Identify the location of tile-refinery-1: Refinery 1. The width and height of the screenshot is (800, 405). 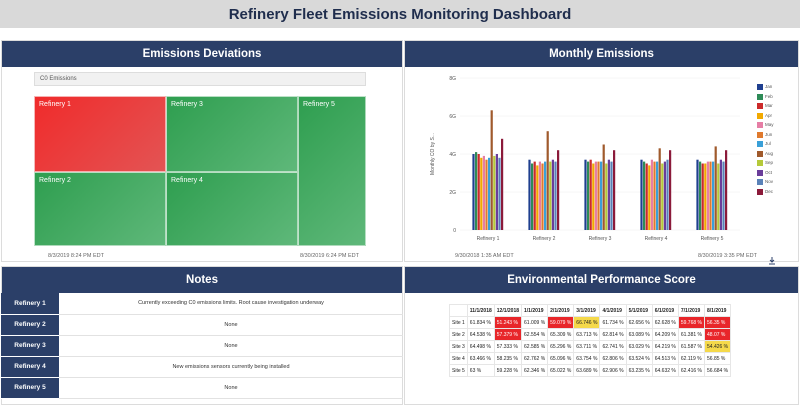
(100, 134).